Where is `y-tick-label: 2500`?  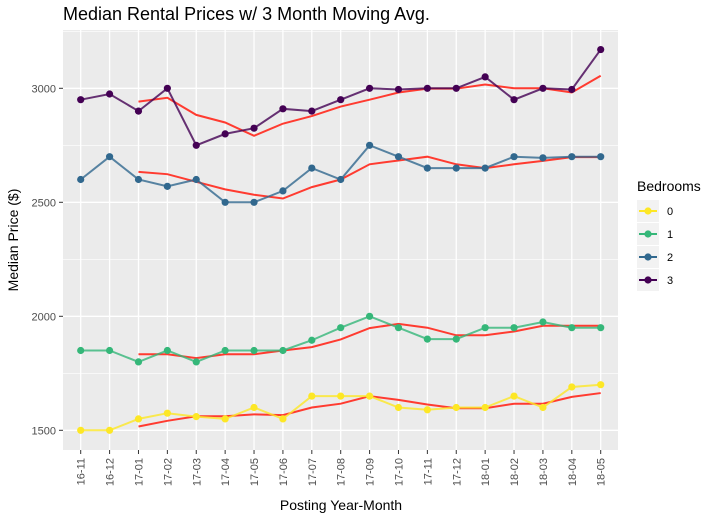
y-tick-label: 2500 is located at coordinates (44, 203).